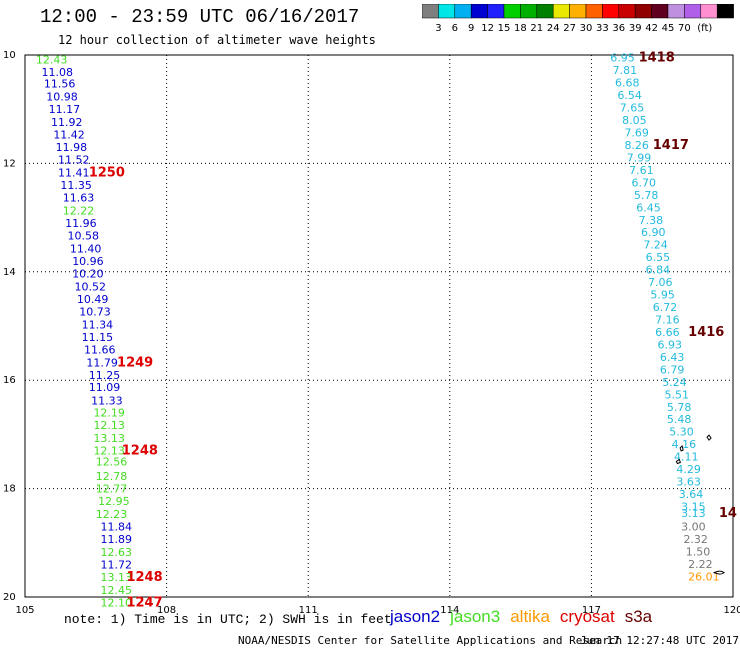 This screenshot has width=740, height=650. What do you see at coordinates (657, 58) in the screenshot?
I see `pass-time-label: 1418` at bounding box center [657, 58].